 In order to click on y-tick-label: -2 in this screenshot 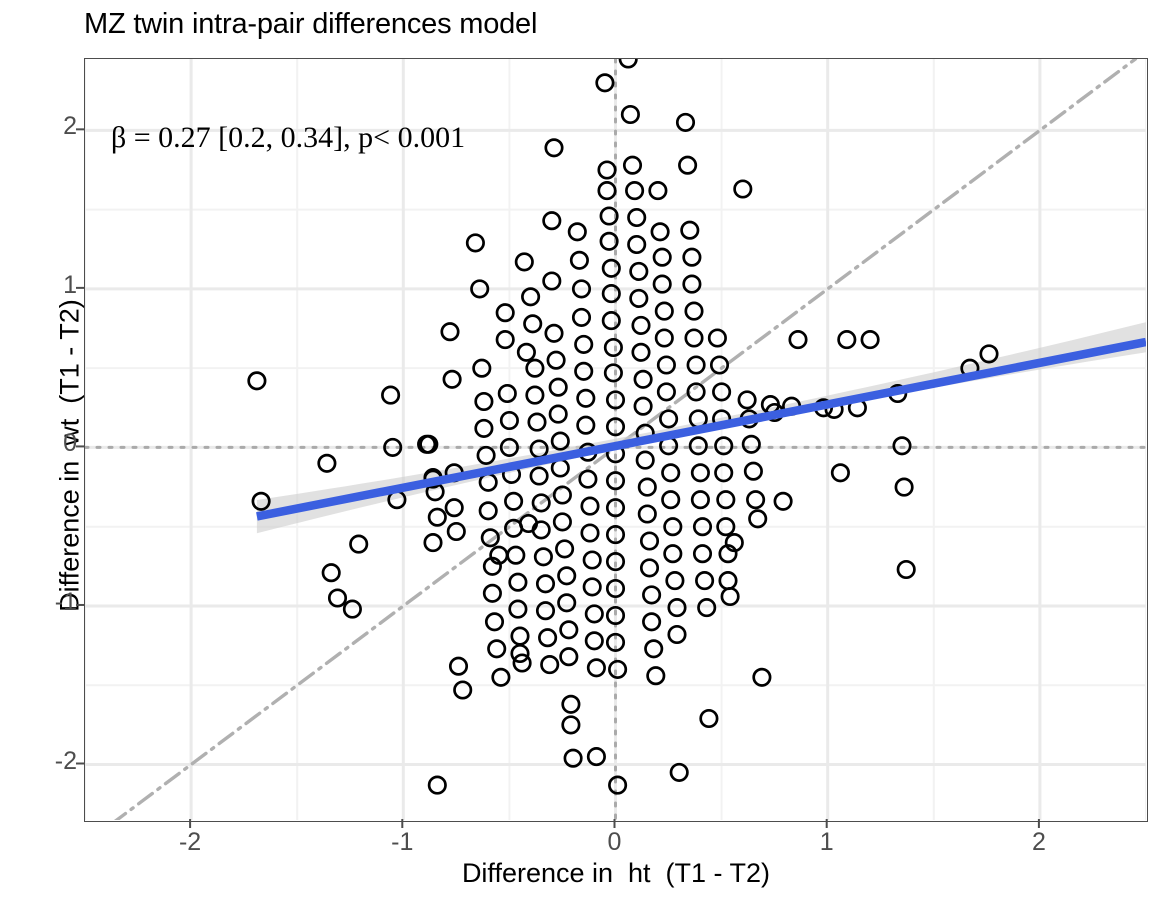, I will do `click(65, 760)`.